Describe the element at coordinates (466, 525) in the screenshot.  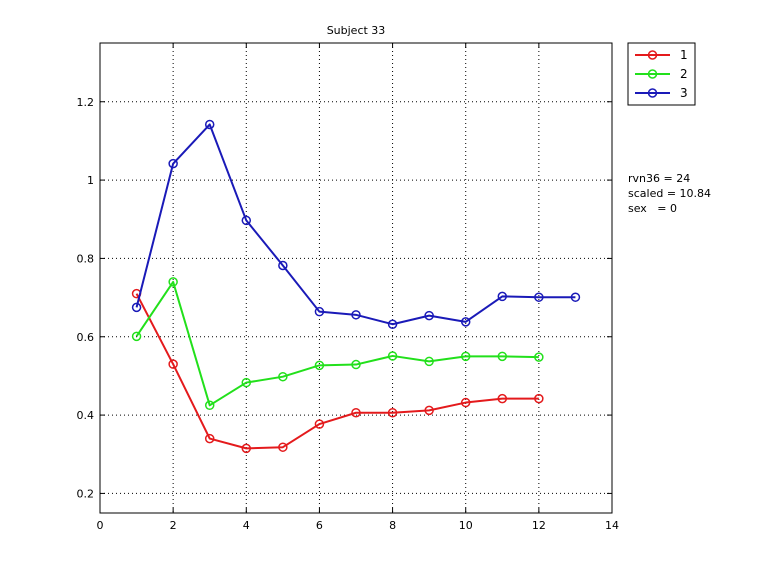
I see `x-tick-label: 10` at that location.